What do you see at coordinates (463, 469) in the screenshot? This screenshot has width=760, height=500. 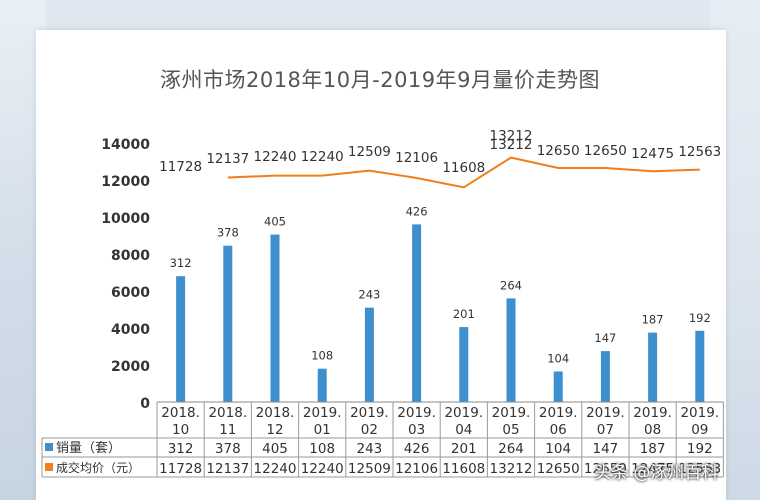 I see `table-cell-price: 11608` at bounding box center [463, 469].